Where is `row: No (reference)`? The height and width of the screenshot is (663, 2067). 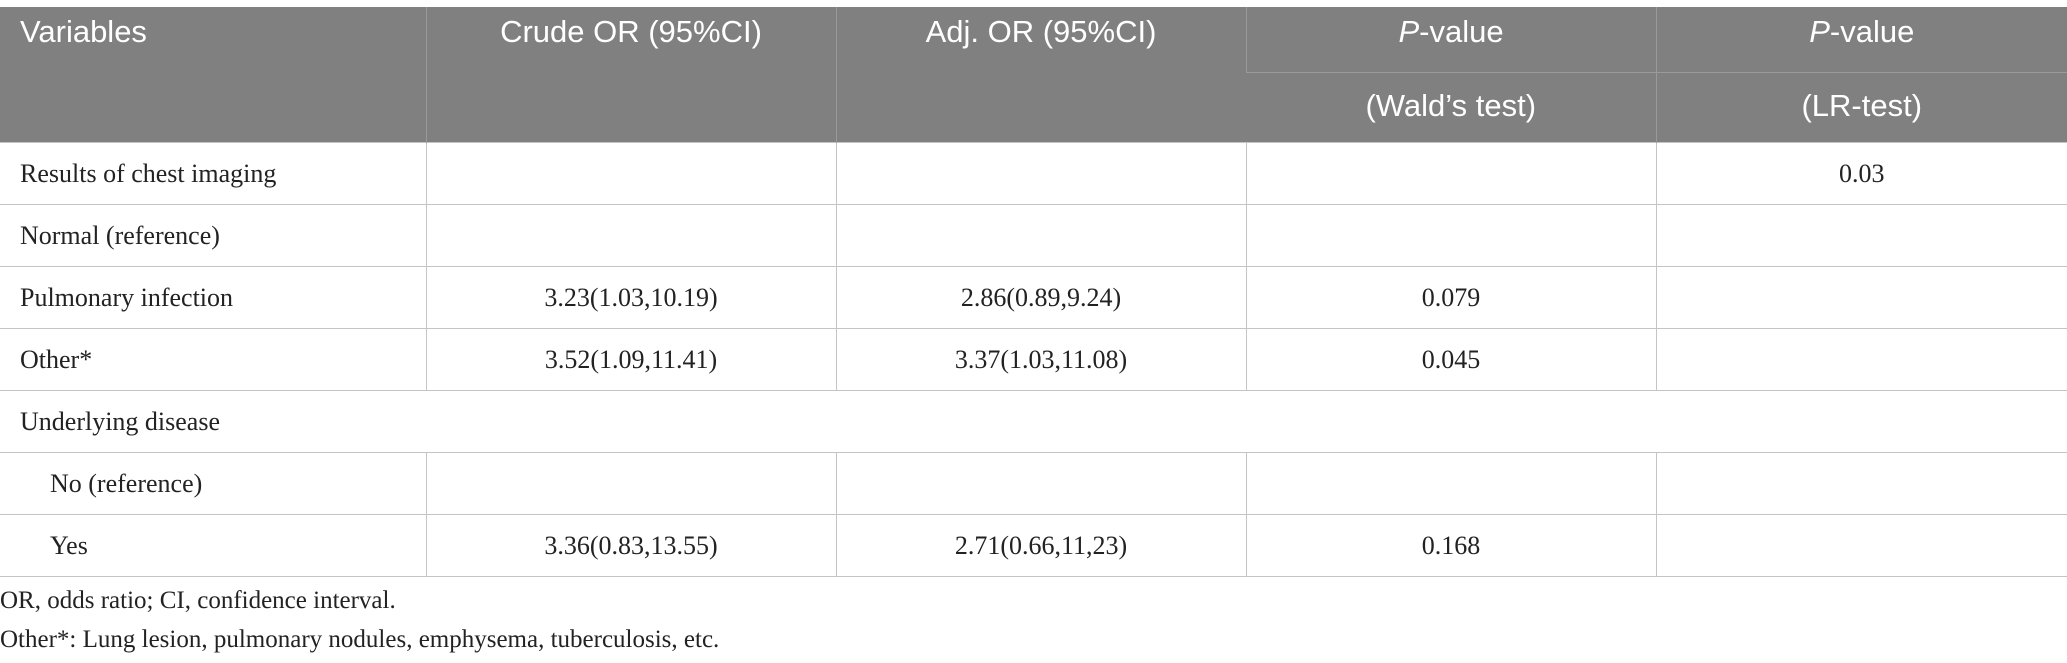 row: No (reference) is located at coordinates (1033, 483).